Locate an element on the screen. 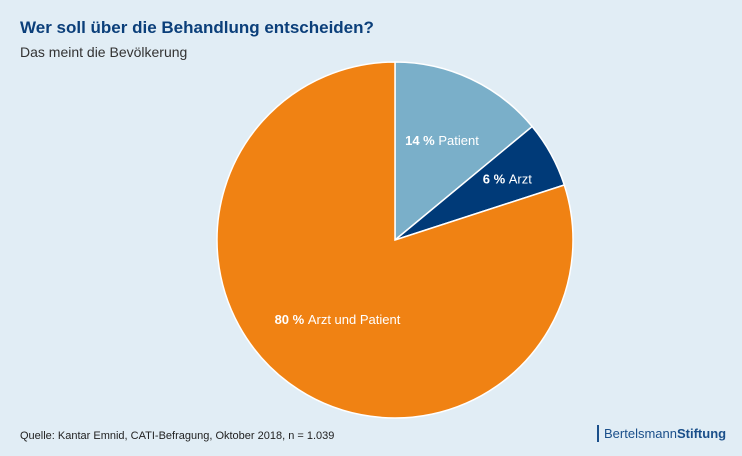 This screenshot has height=456, width=742. bertelsmann-logo: BertelsmannStiftung is located at coordinates (661, 433).